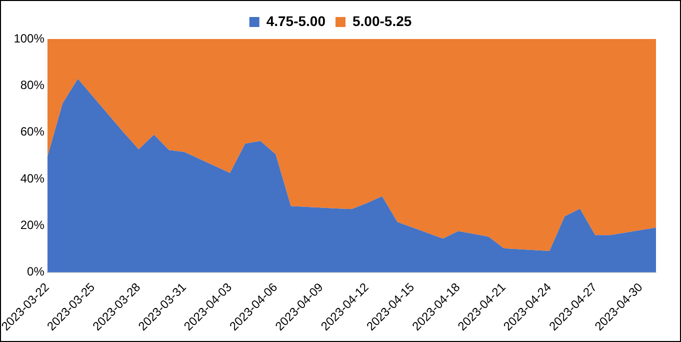 The width and height of the screenshot is (681, 342). What do you see at coordinates (32, 85) in the screenshot?
I see `y-tick-label: 80%` at bounding box center [32, 85].